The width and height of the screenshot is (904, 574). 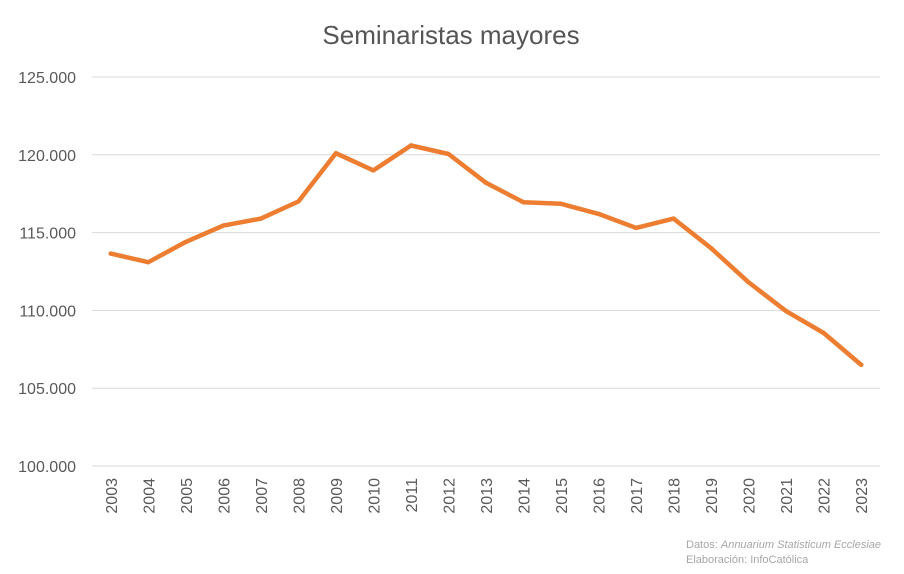 I want to click on x-tick-label: 2005, so click(x=187, y=496).